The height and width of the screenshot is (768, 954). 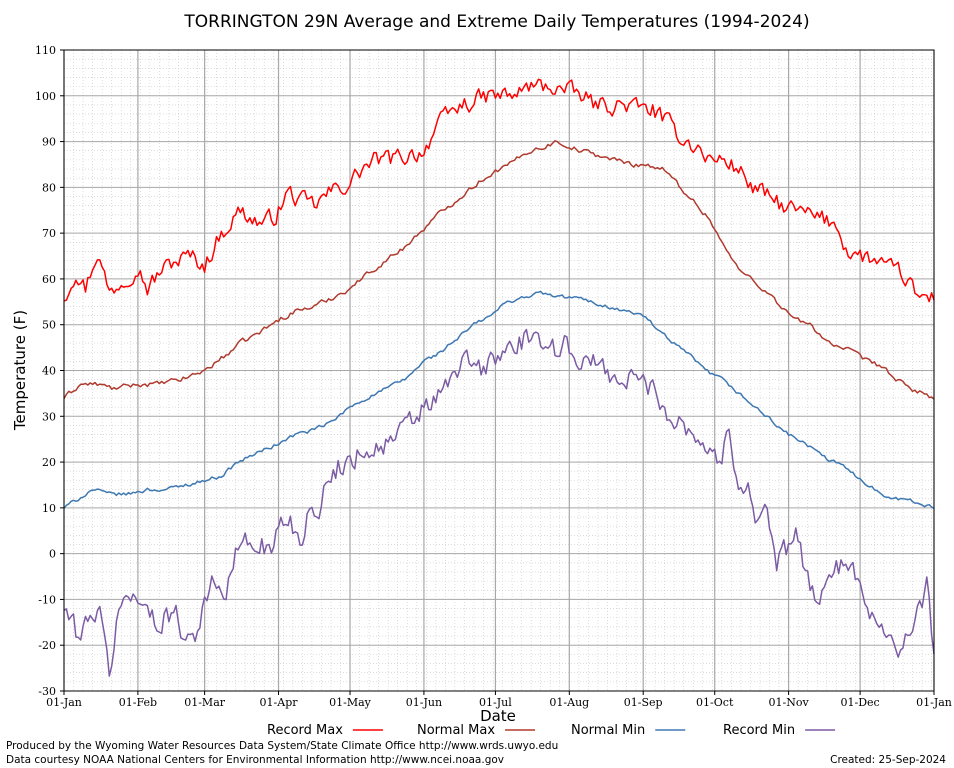 What do you see at coordinates (49, 325) in the screenshot?
I see `y-tick-label: 50` at bounding box center [49, 325].